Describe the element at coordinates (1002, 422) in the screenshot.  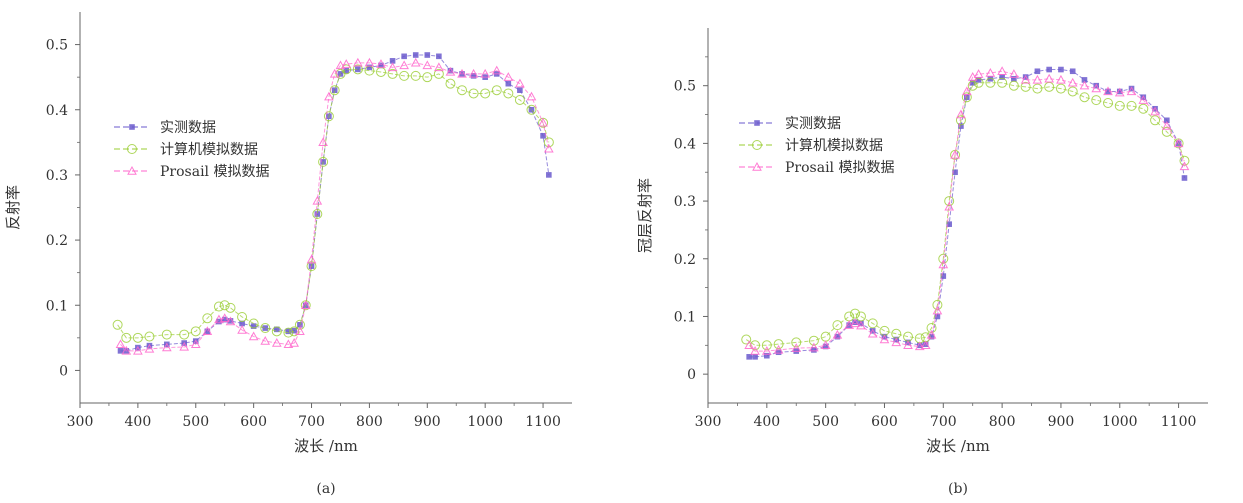
I see `chart-b-x-tick-label: 800` at that location.